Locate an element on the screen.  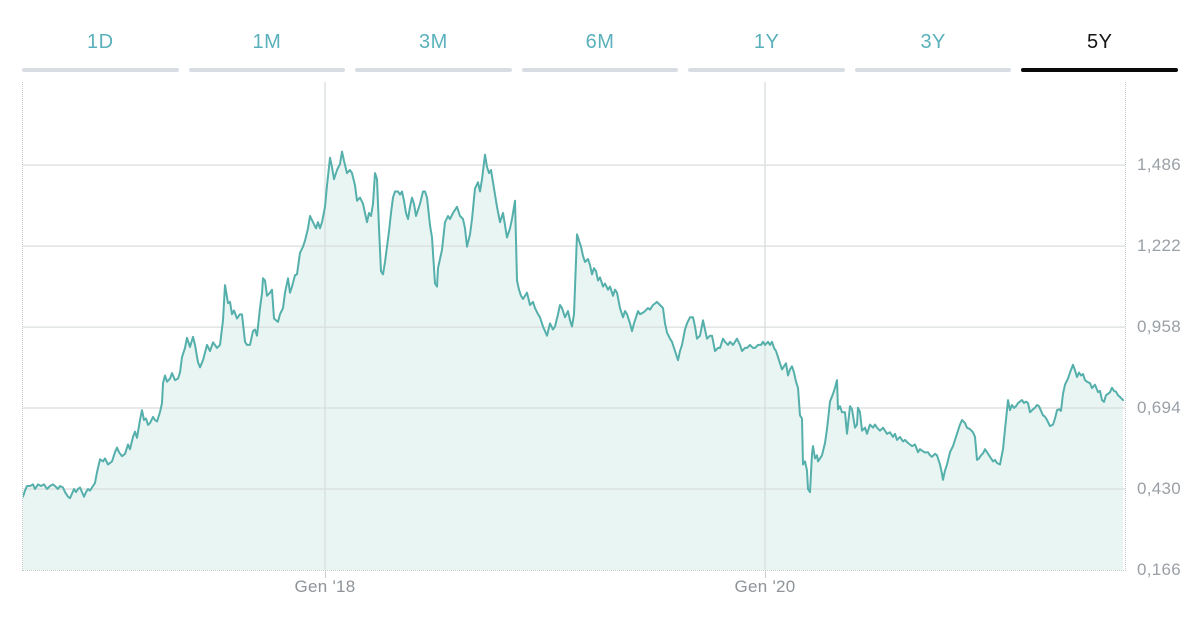
tab-1d: 1D is located at coordinates (100, 51).